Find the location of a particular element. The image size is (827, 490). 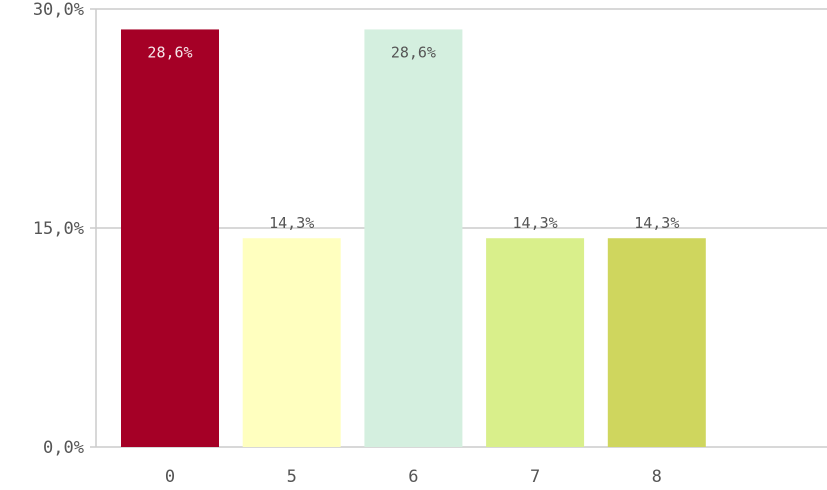

x-tick-label-0: 0 is located at coordinates (170, 477).